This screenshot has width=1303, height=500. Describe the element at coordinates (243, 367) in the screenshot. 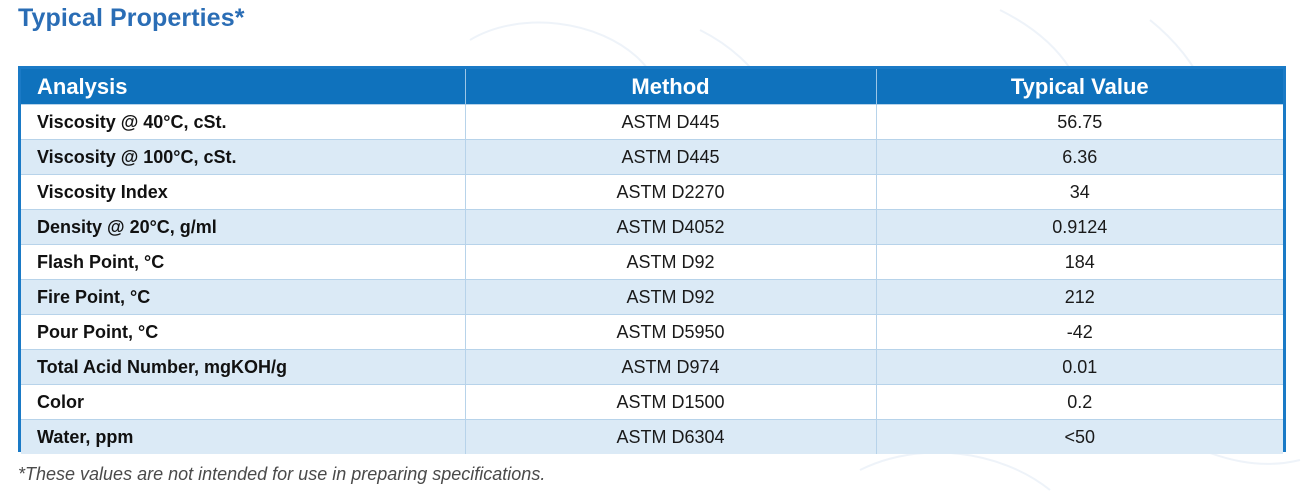

I see `cell-analysis: Total Acid Number, mgKOH/g` at that location.